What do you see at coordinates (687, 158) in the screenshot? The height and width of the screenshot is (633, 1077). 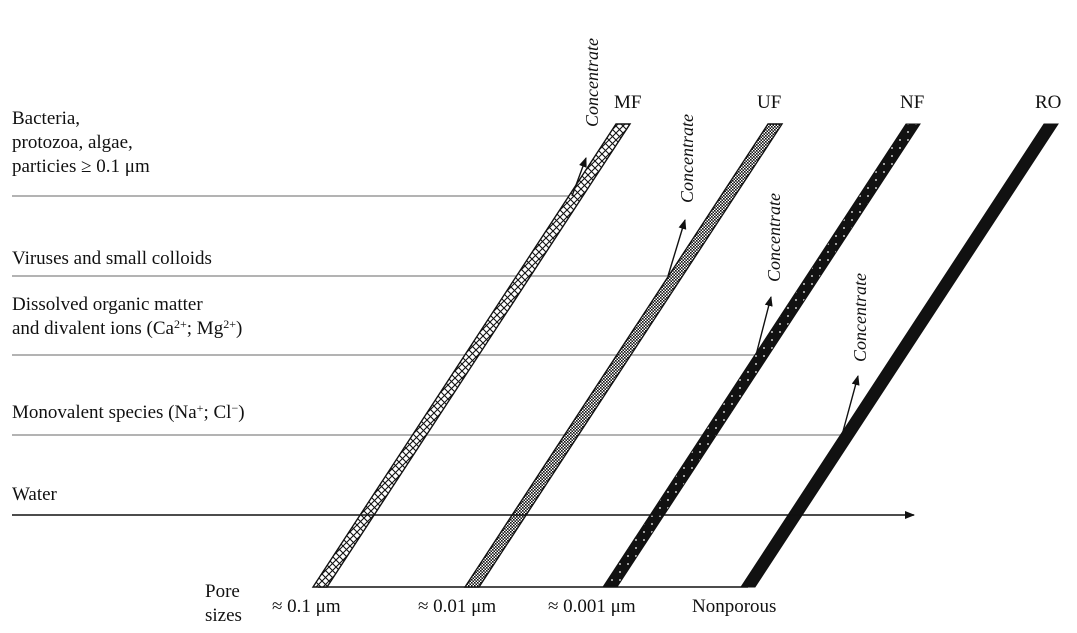 I see `concentrate-label-uf: Concentrate` at bounding box center [687, 158].